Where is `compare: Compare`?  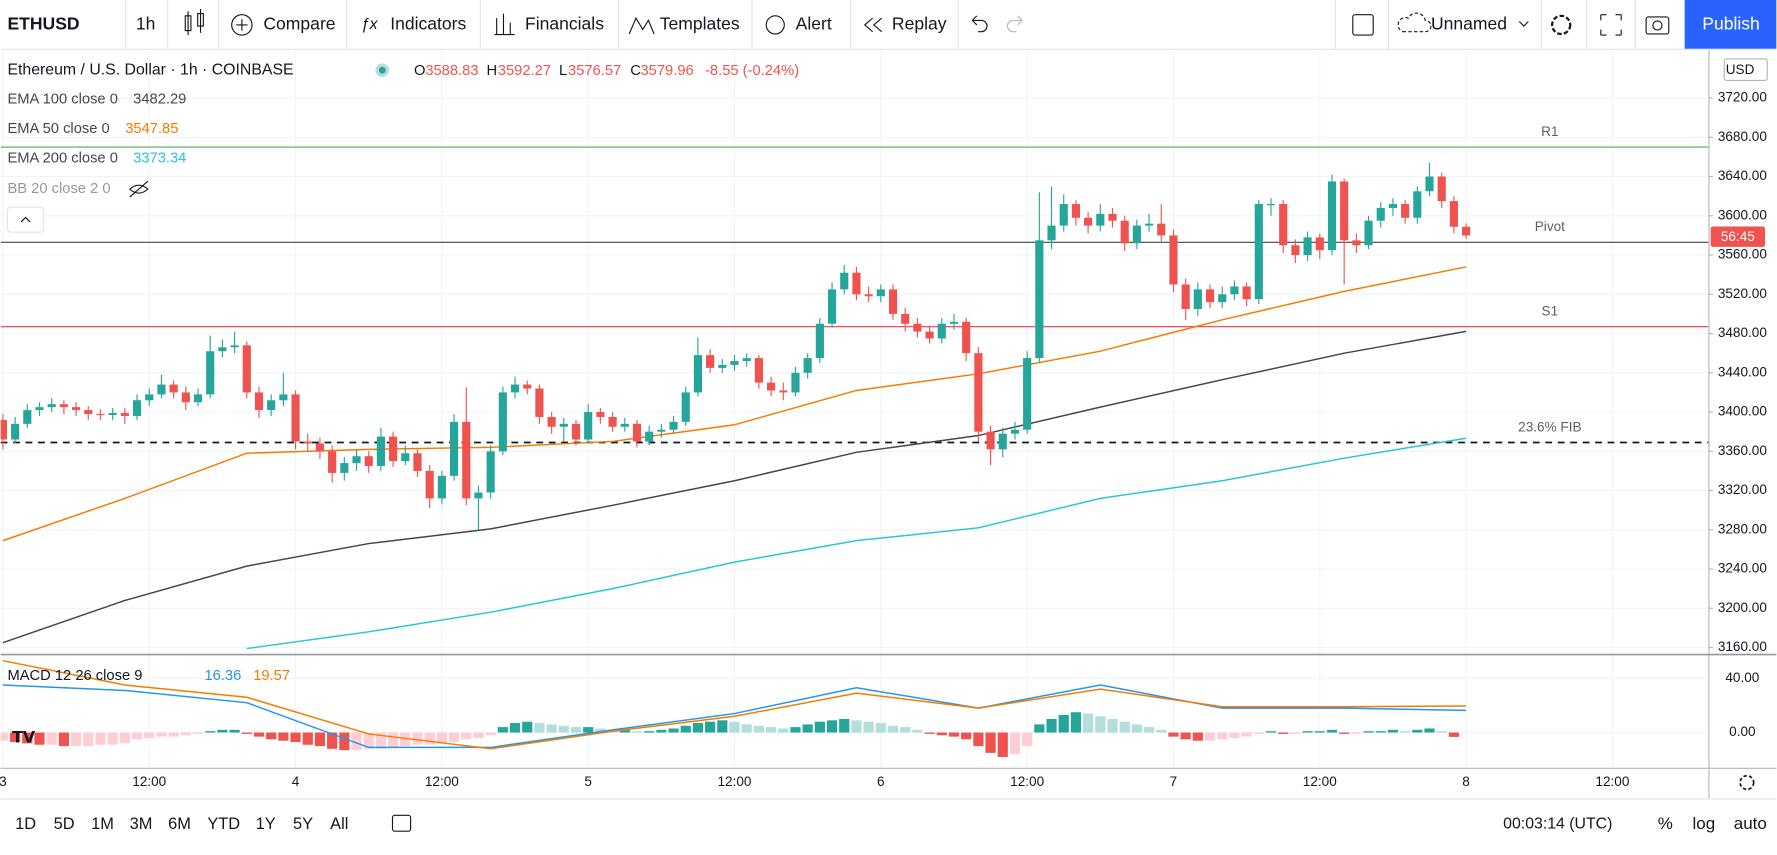 compare: Compare is located at coordinates (299, 24).